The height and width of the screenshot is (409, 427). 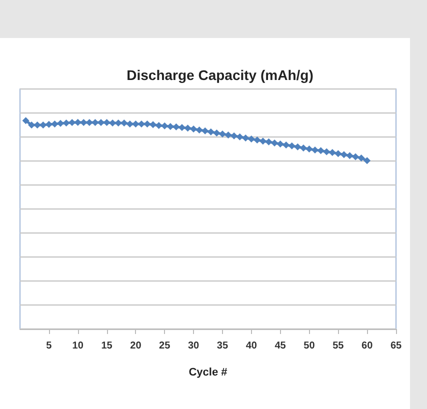 What do you see at coordinates (107, 346) in the screenshot?
I see `x-tick-label: 15` at bounding box center [107, 346].